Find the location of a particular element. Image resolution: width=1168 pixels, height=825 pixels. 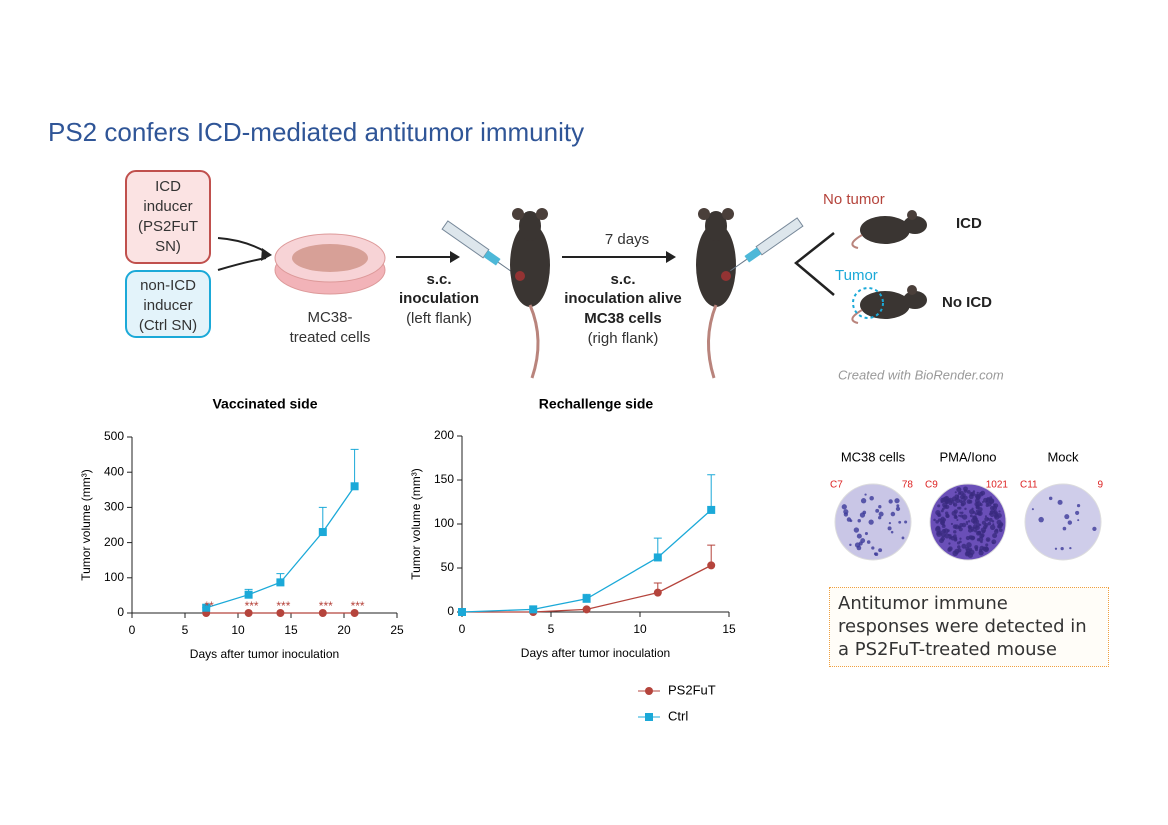

chart-title: Vaccinated side is located at coordinates (264, 404).